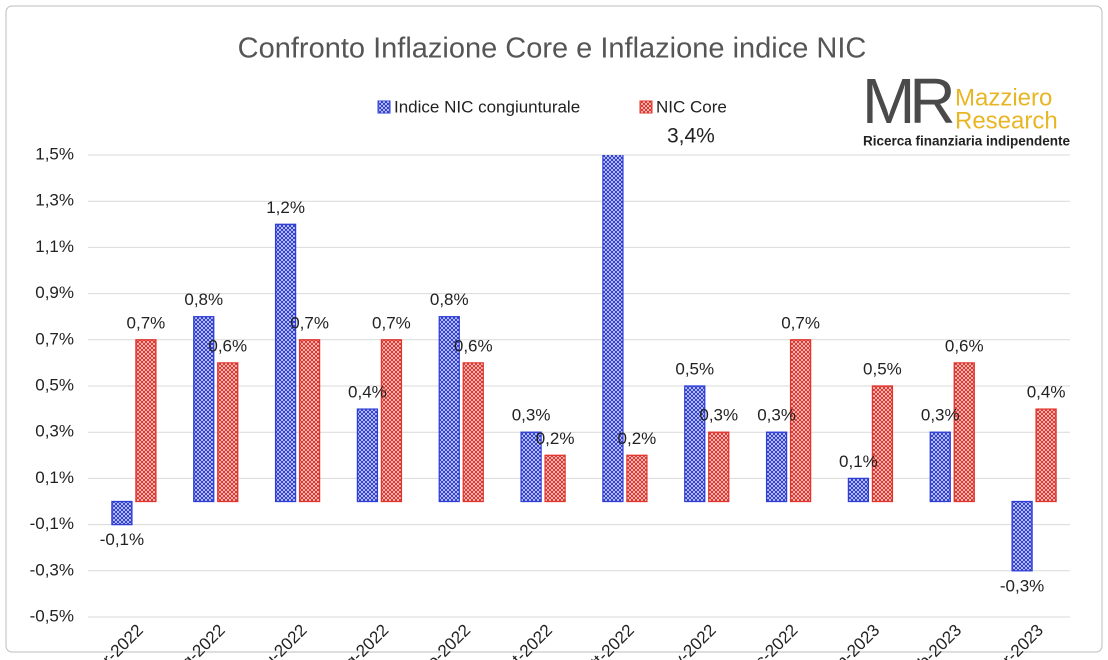  What do you see at coordinates (285, 207) in the screenshot?
I see `data-label: 1,2%` at bounding box center [285, 207].